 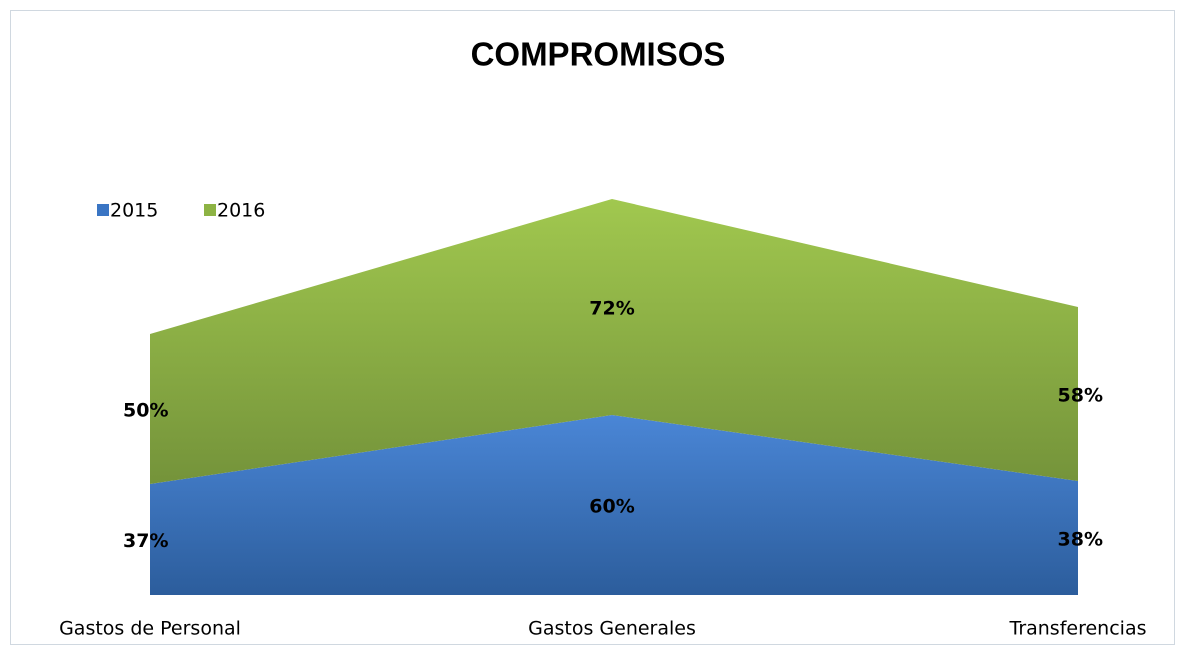 What do you see at coordinates (1078, 629) in the screenshot?
I see `x-tick-label: Transferencias` at bounding box center [1078, 629].